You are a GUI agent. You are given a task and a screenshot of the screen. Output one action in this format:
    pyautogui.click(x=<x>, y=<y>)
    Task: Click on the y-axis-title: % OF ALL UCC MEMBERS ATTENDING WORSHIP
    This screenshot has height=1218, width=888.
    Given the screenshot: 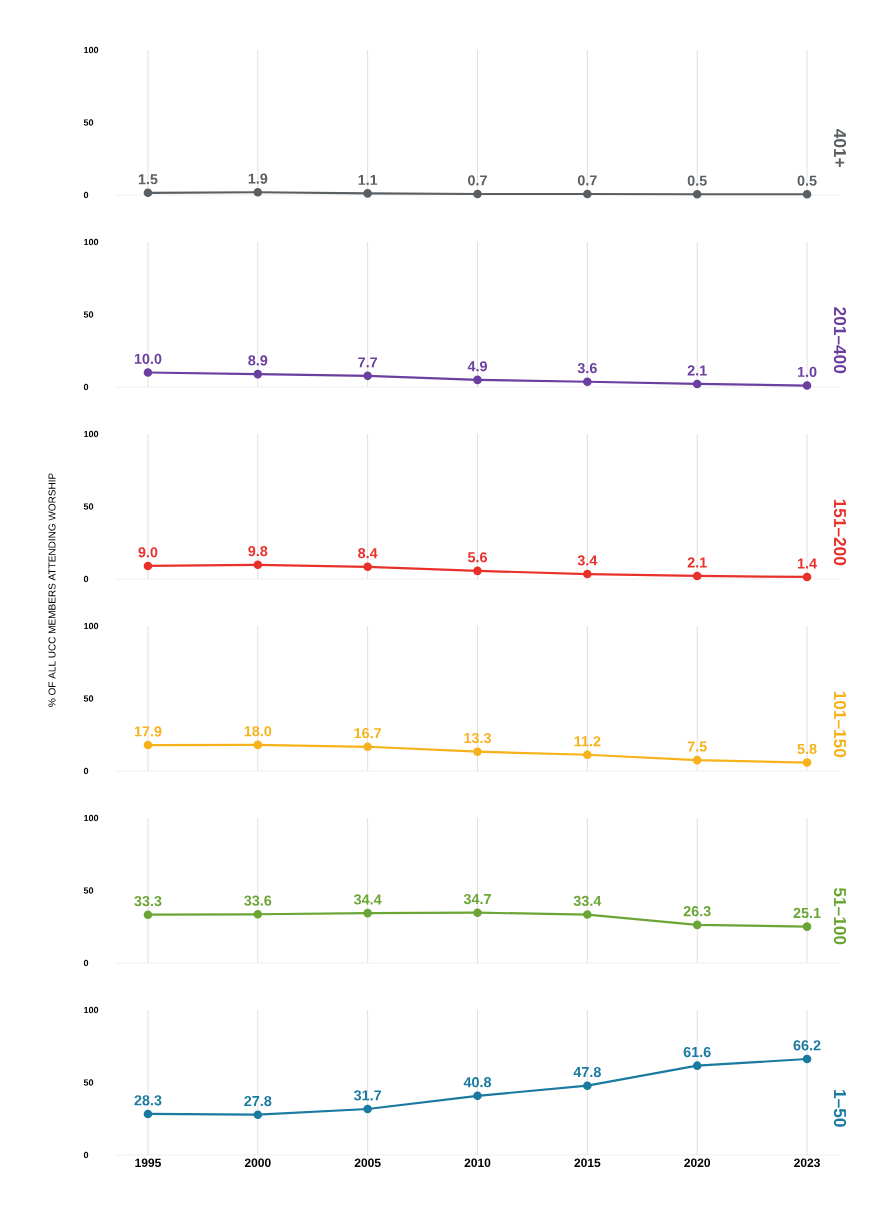 What is the action you would take?
    pyautogui.click(x=52, y=590)
    